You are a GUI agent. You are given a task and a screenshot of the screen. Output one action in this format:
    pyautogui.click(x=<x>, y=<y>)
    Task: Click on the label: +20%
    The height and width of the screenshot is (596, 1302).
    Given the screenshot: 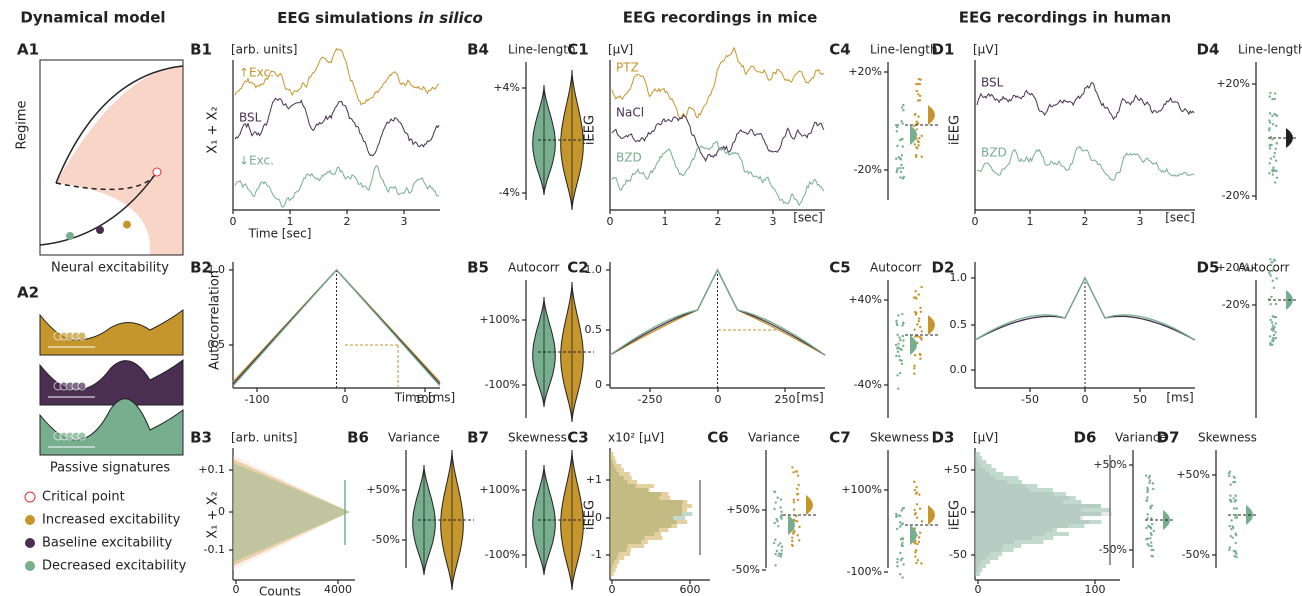 What is the action you would take?
    pyautogui.click(x=865, y=71)
    